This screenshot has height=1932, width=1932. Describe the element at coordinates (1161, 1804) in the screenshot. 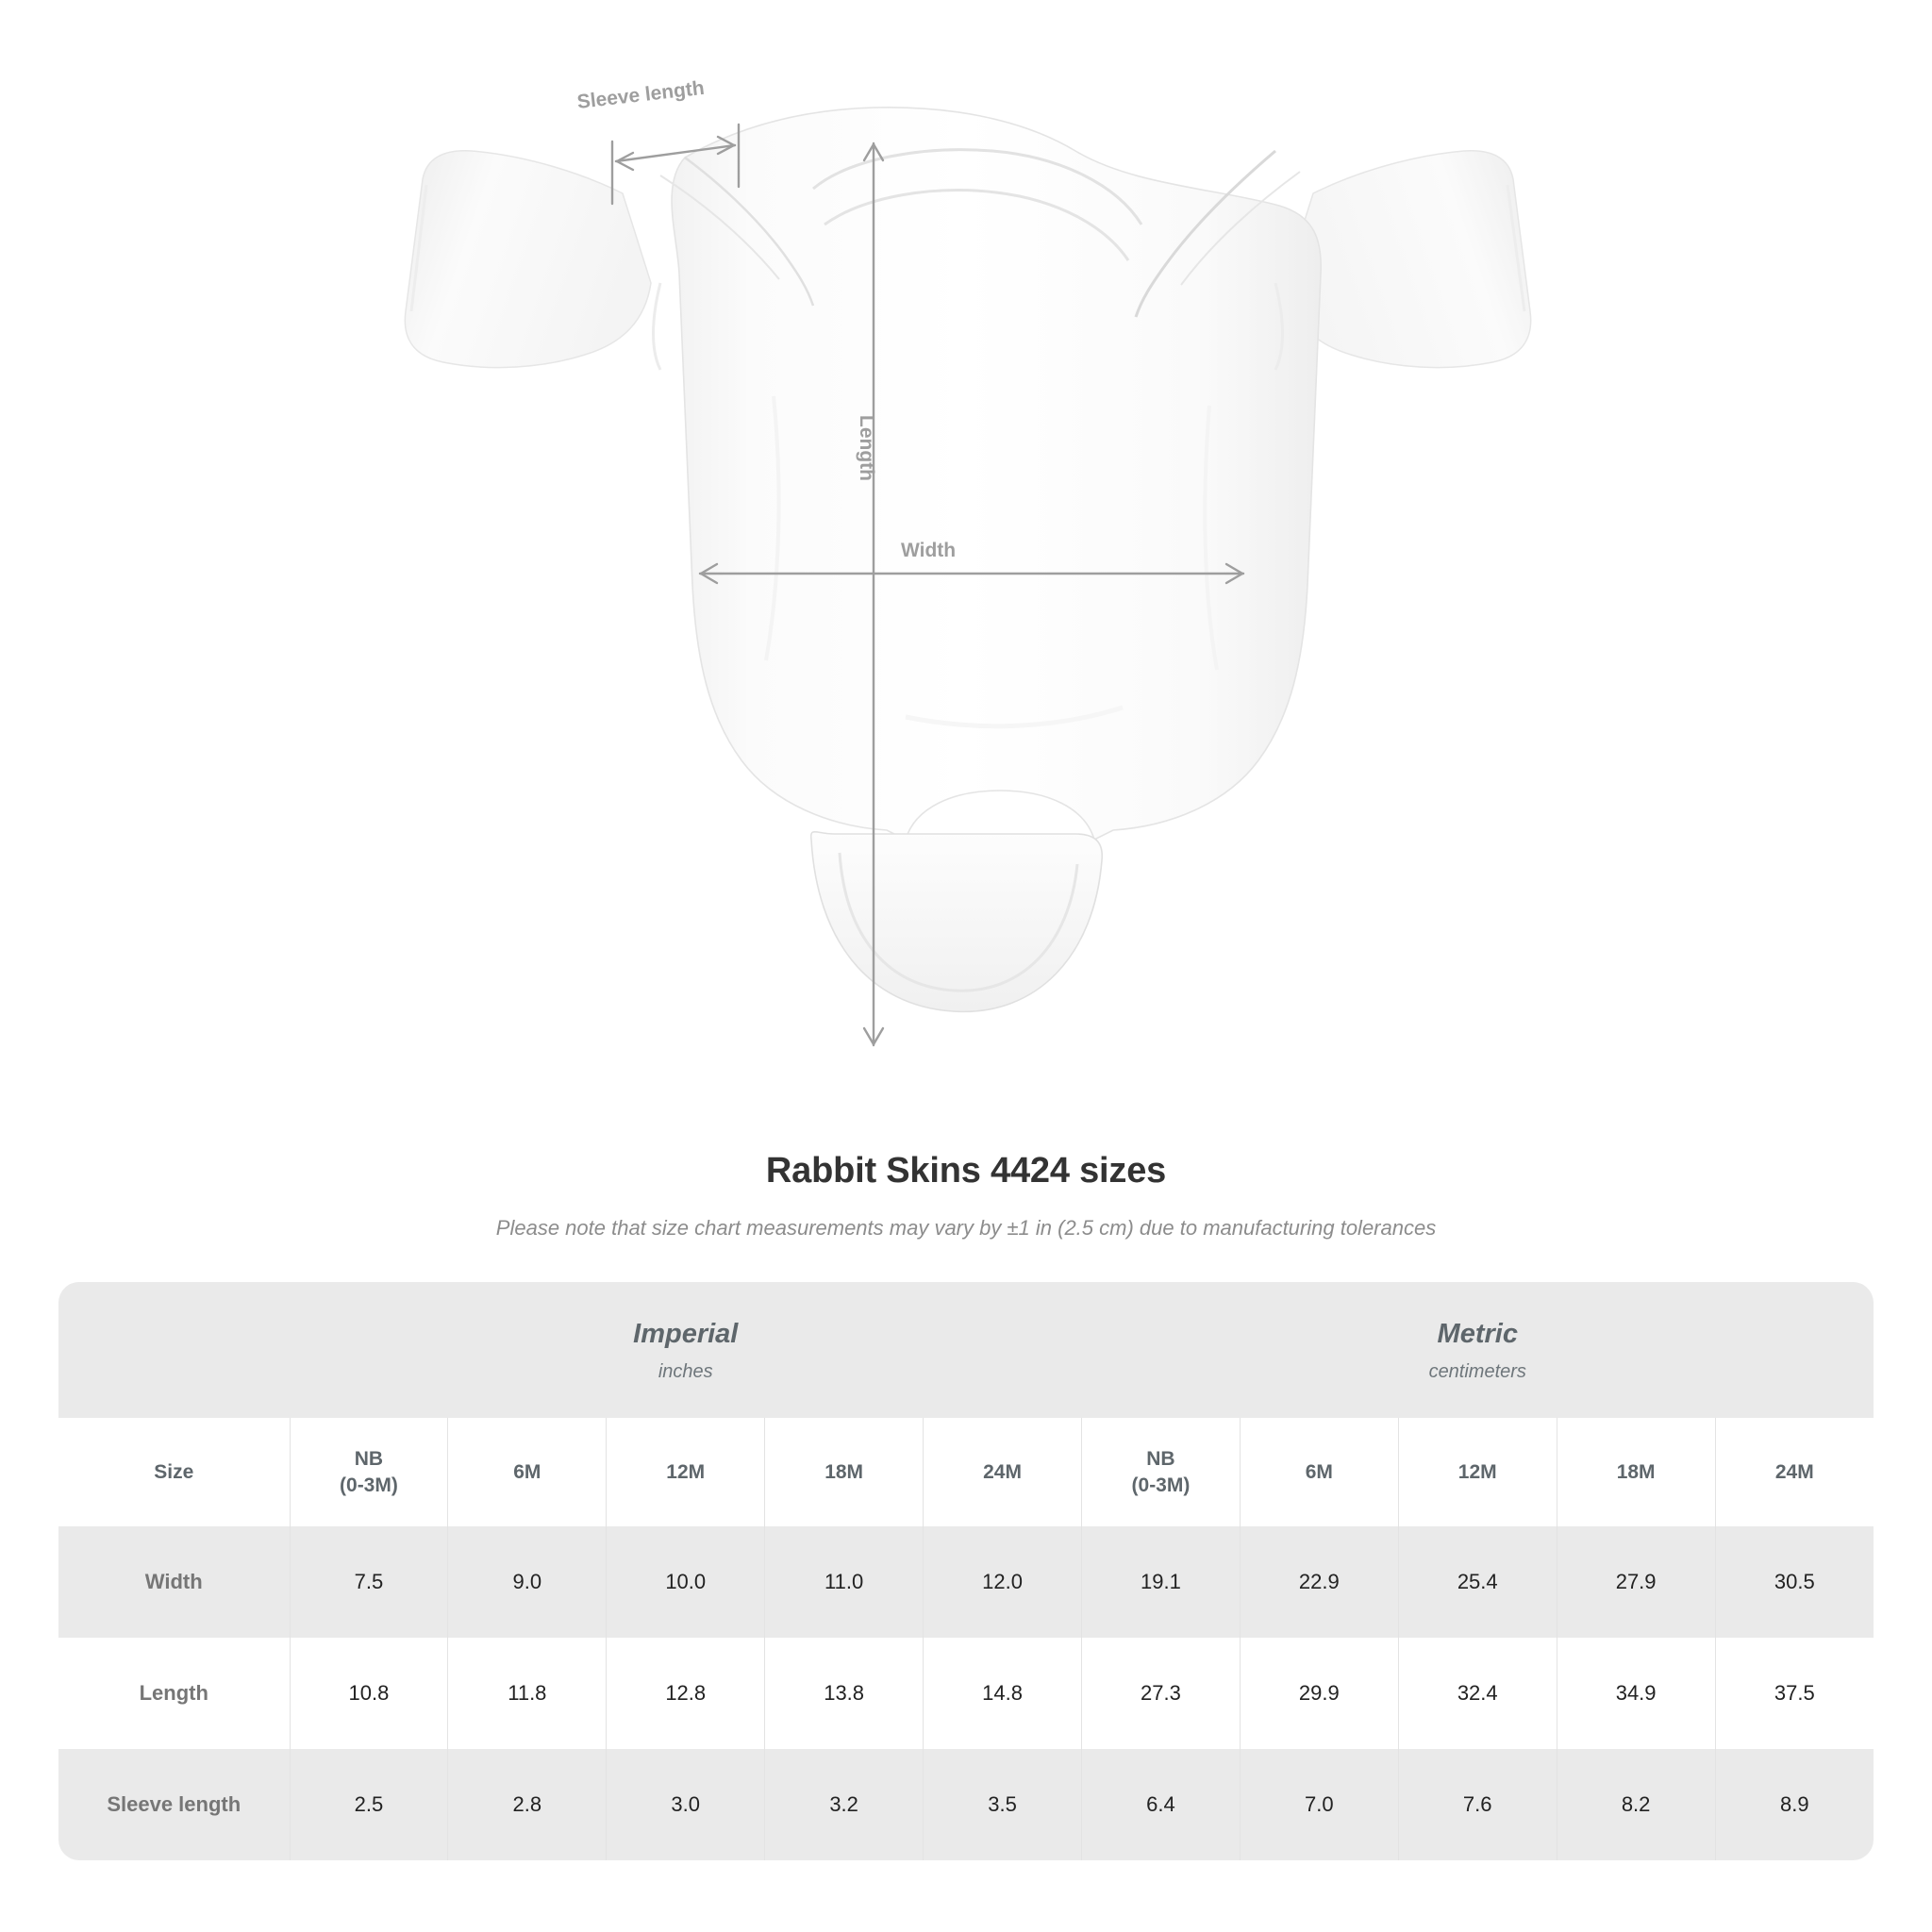

I see `cell-sleeve-metric-nb: 6.4` at that location.